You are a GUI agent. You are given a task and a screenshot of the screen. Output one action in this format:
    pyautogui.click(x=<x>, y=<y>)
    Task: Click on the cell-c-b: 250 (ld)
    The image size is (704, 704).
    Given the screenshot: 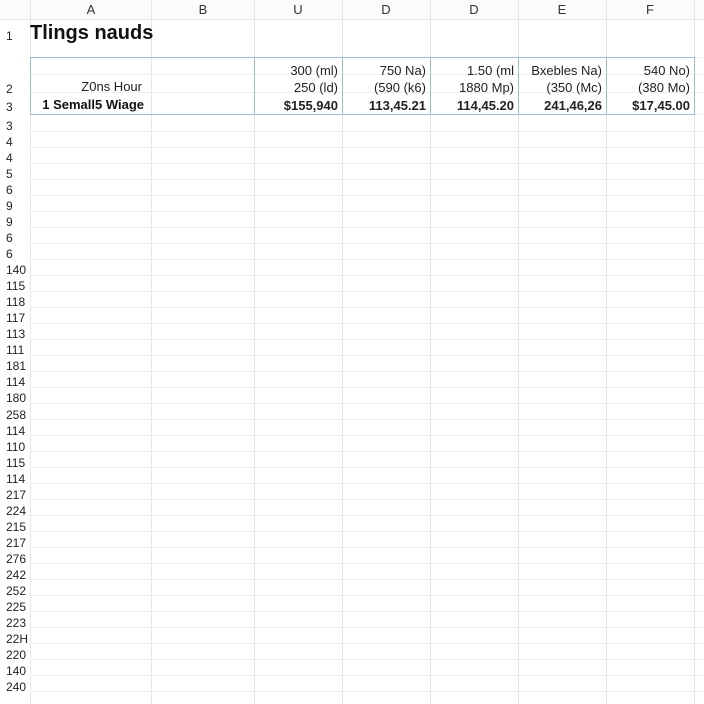 What is the action you would take?
    pyautogui.click(x=315, y=87)
    